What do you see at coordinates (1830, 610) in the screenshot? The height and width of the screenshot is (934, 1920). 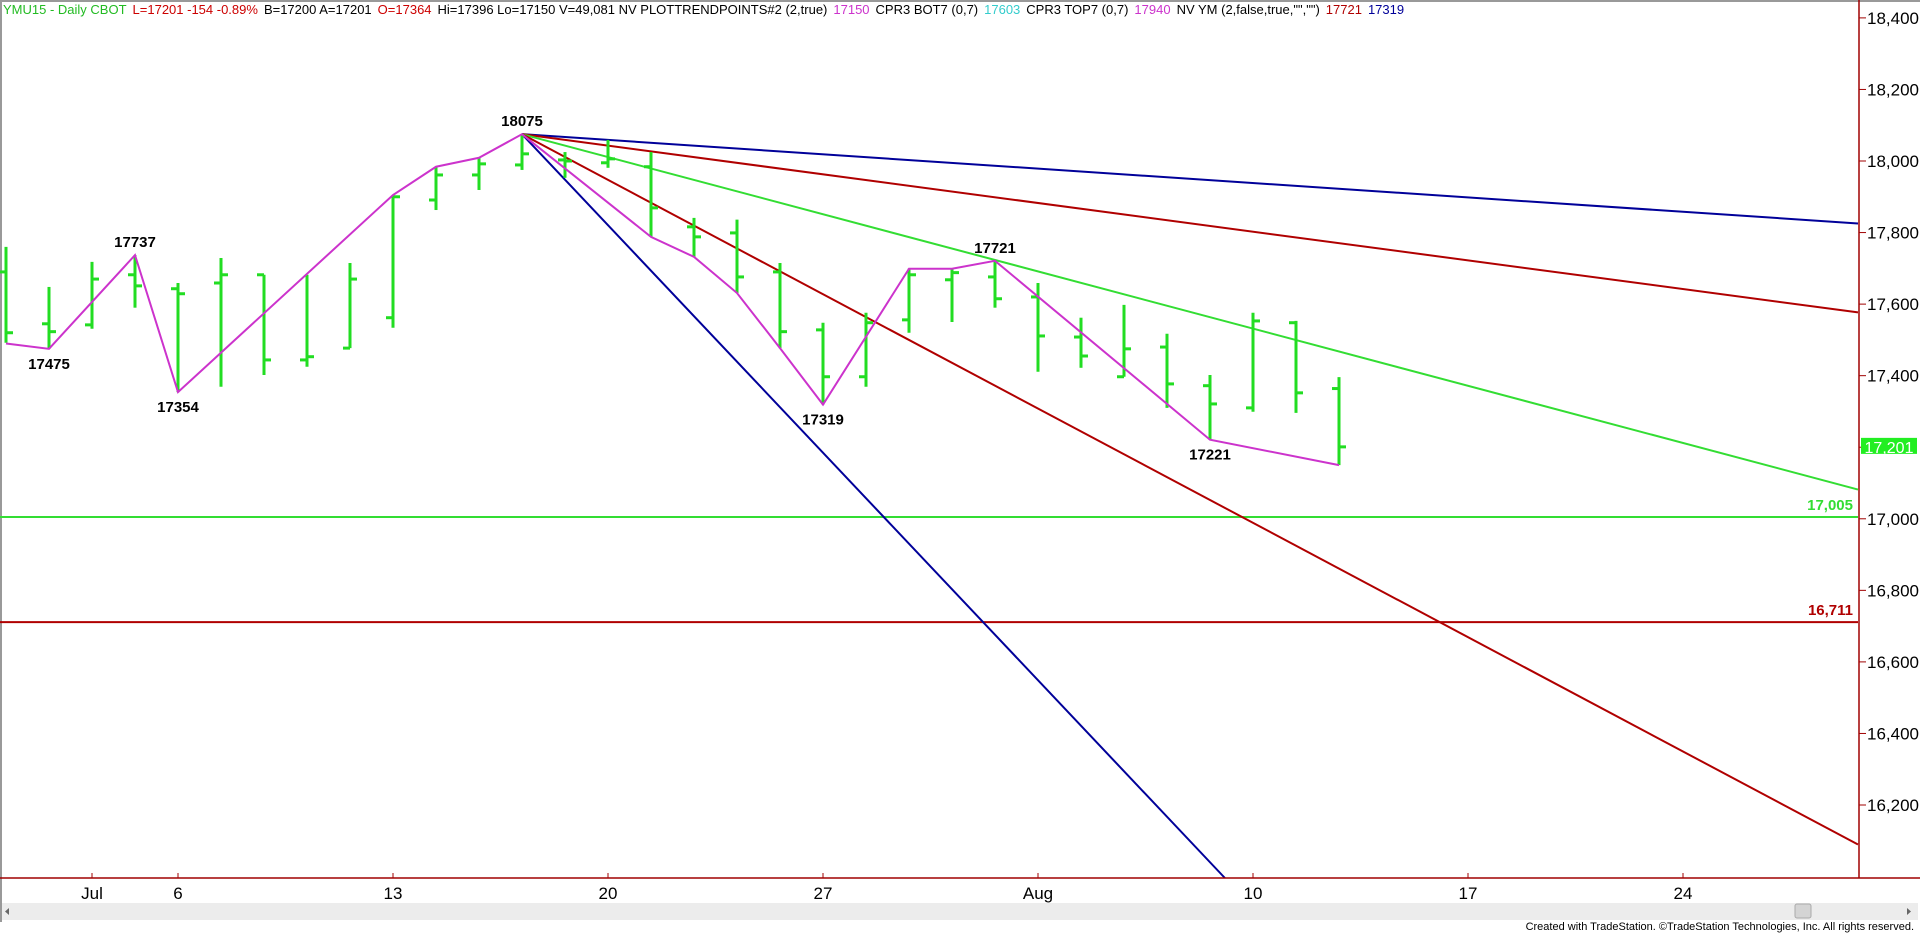 I see `horizontal-line-label: 16,711` at bounding box center [1830, 610].